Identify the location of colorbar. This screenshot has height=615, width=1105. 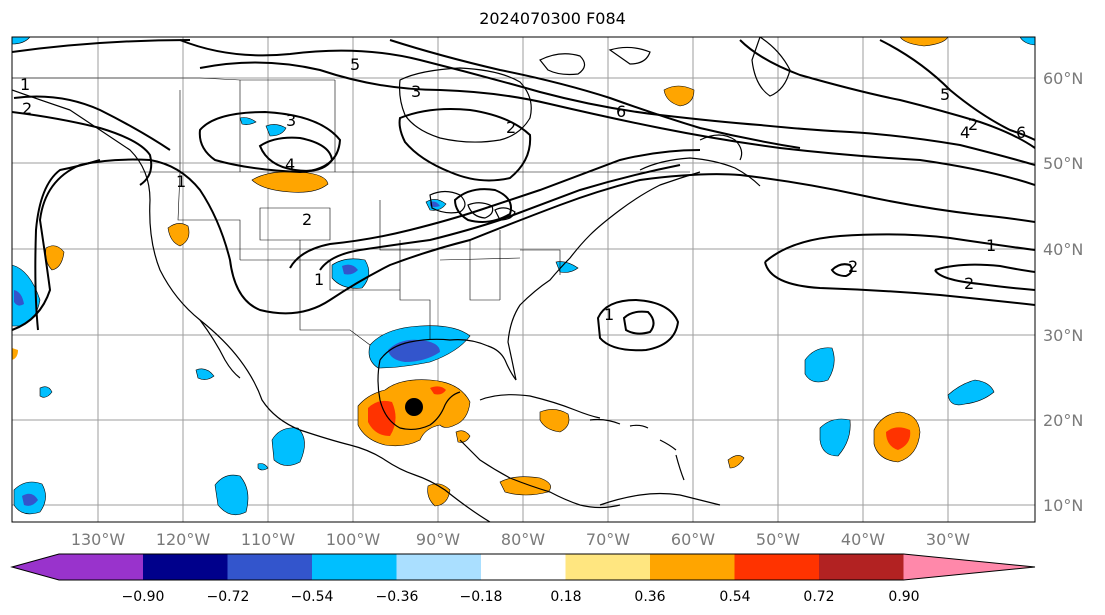
(523, 567).